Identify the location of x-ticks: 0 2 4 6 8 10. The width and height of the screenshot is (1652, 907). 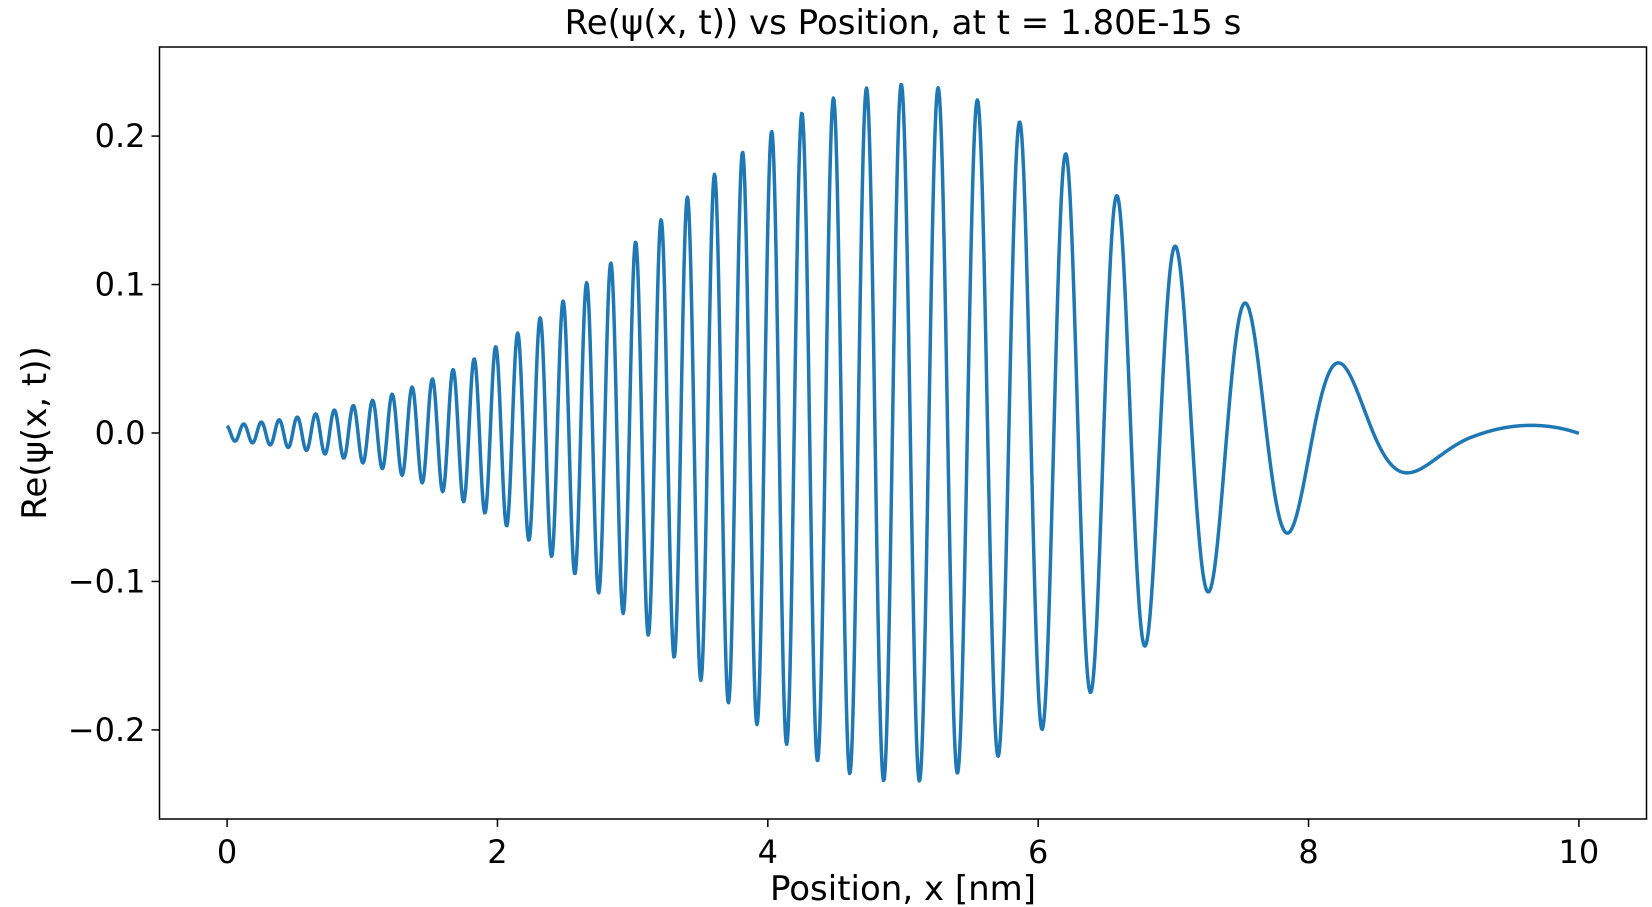
(908, 845).